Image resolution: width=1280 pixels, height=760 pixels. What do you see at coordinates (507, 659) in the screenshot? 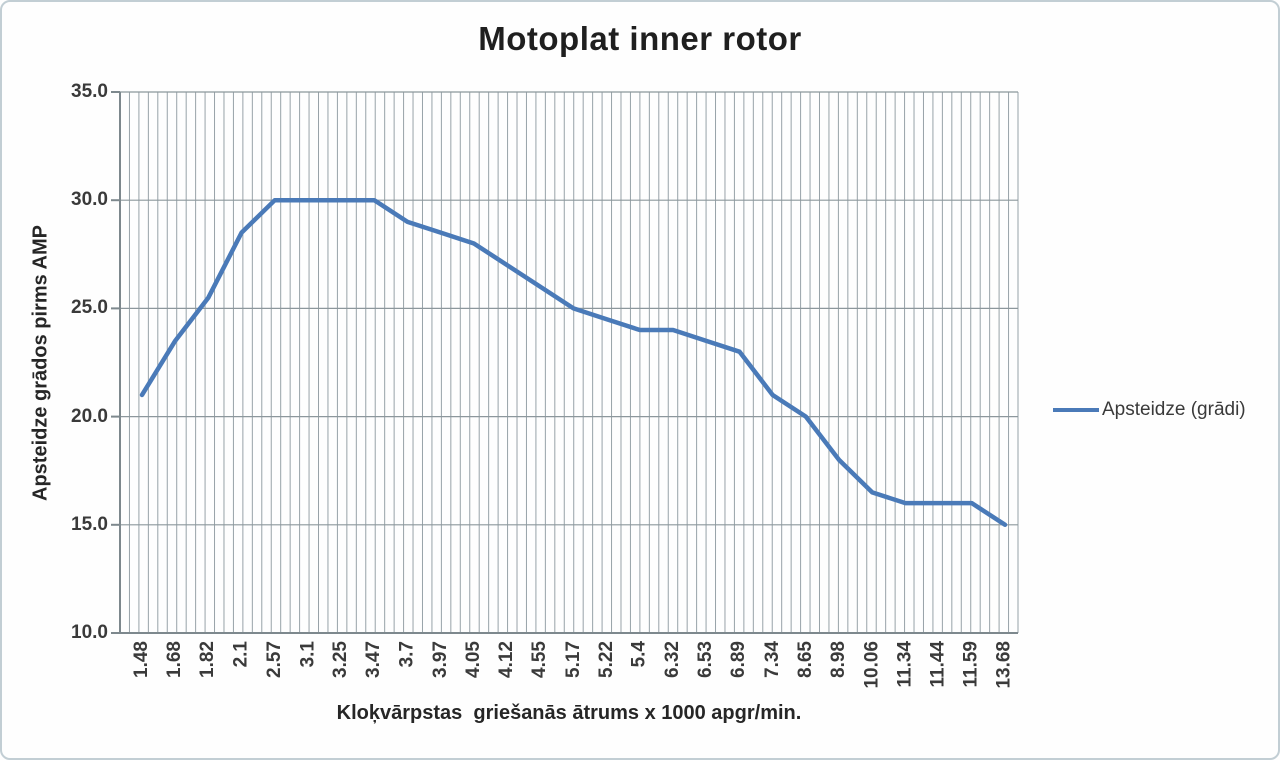
I see `x-tick-label: 4.12` at bounding box center [507, 659].